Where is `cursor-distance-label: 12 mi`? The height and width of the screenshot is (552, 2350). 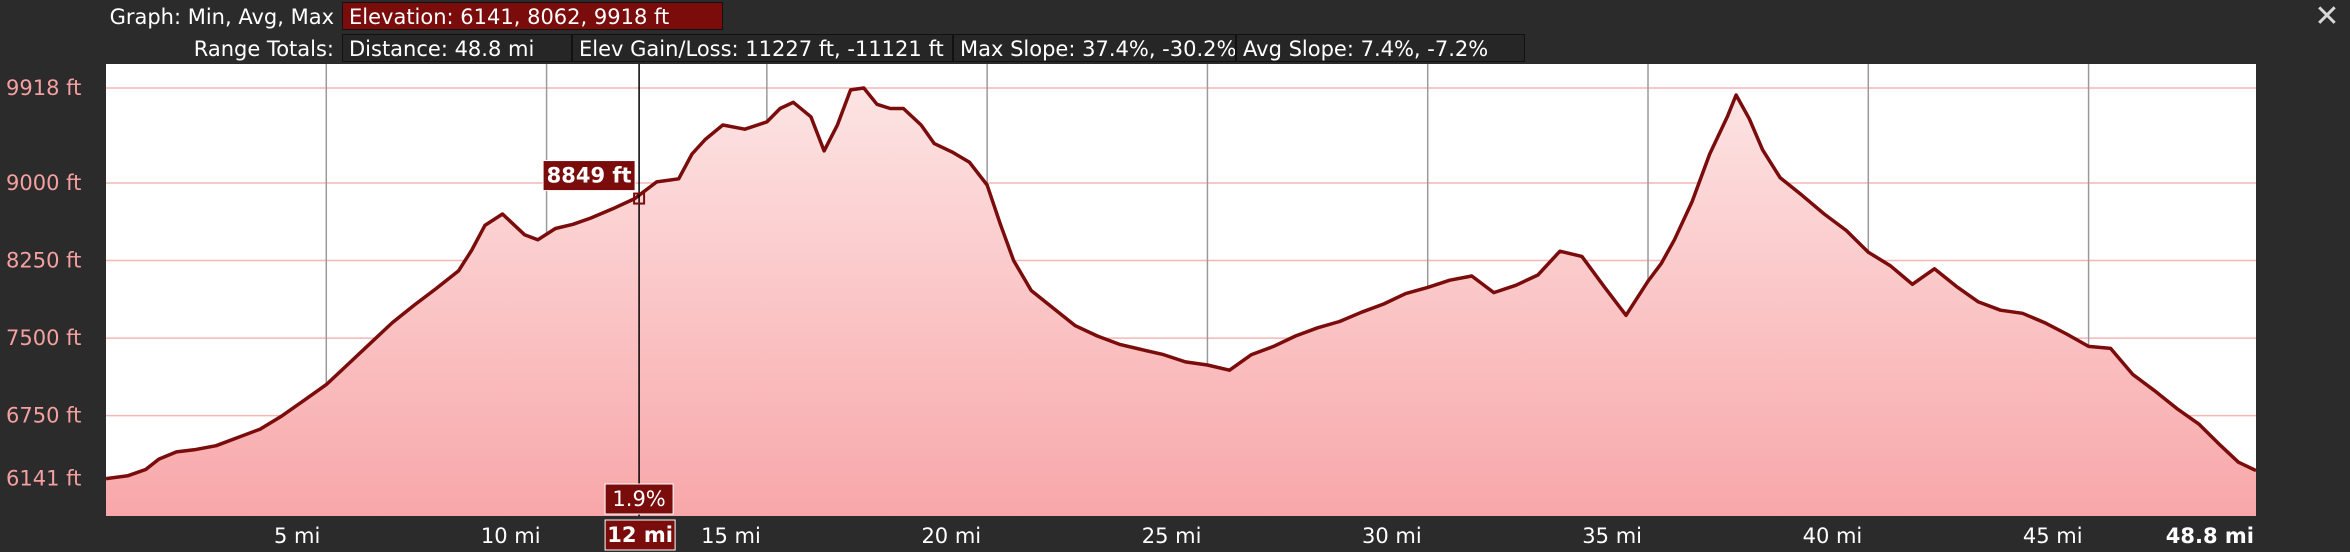
cursor-distance-label: 12 mi is located at coordinates (640, 535).